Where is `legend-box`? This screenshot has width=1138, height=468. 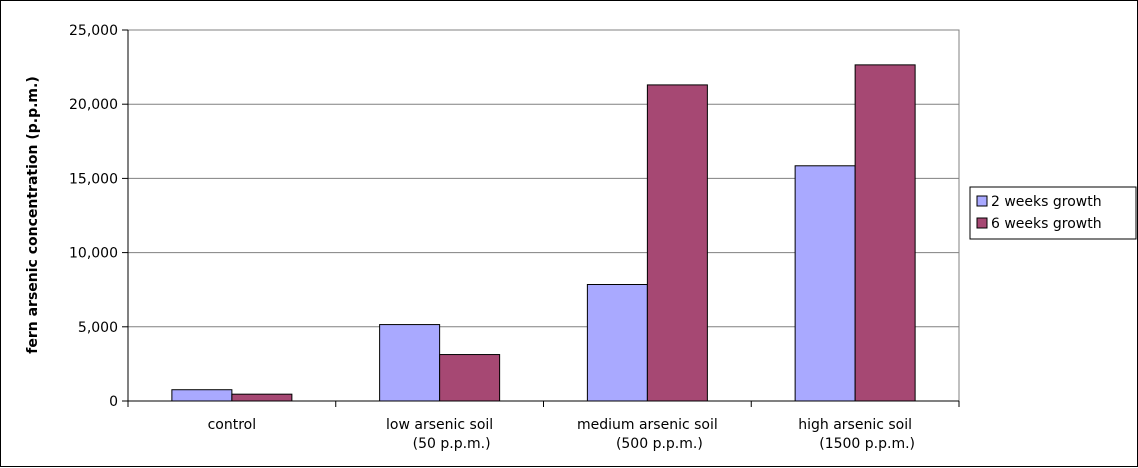
legend-box is located at coordinates (1053, 213).